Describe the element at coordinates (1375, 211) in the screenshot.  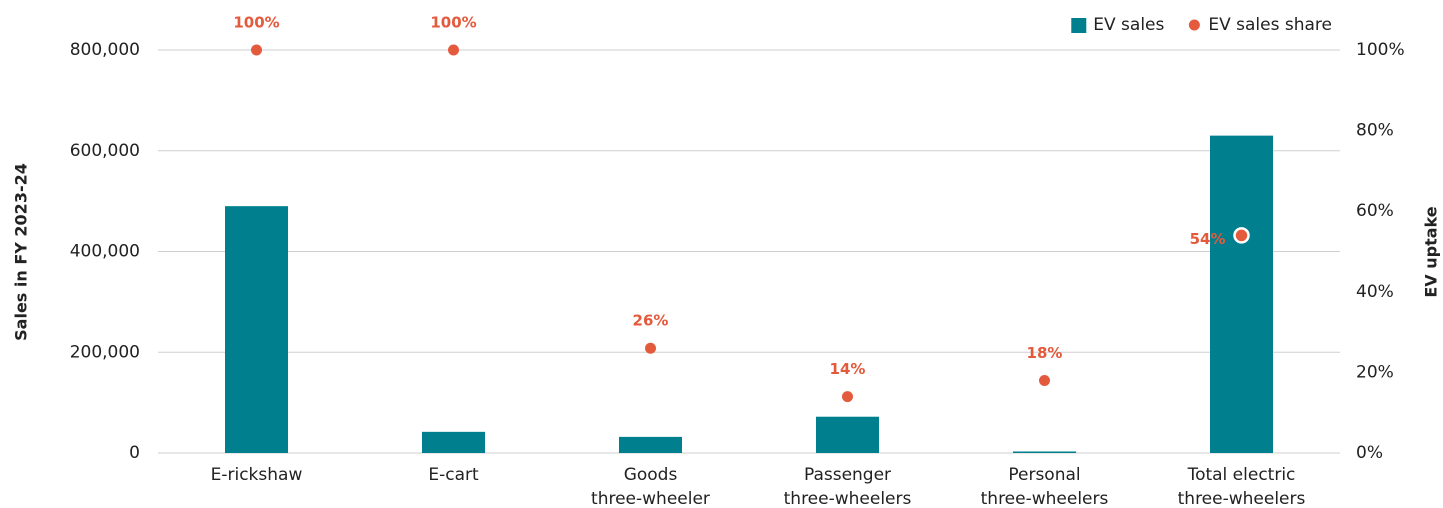
I see `y2-tick-label: 60%` at that location.